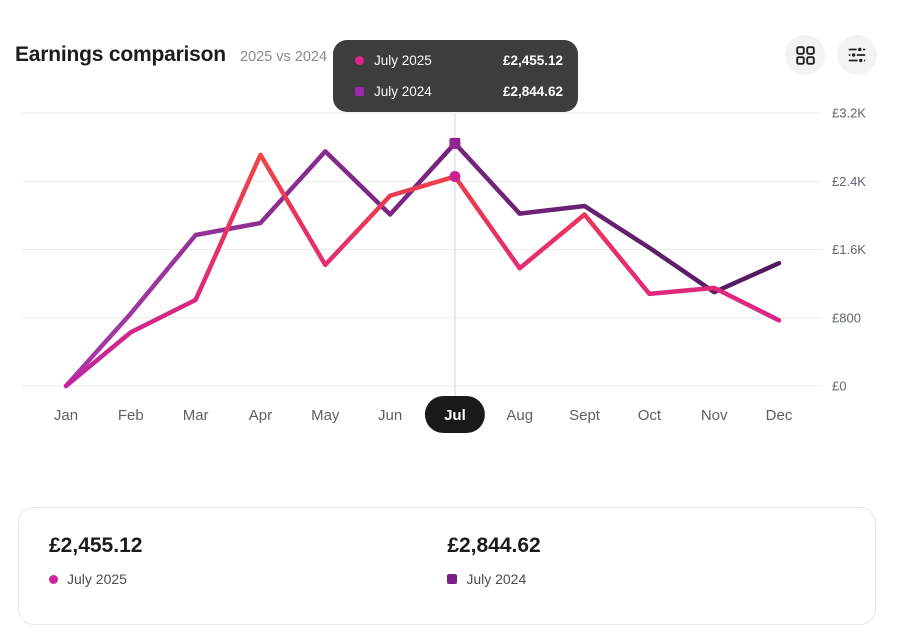 This screenshot has width=897, height=633. I want to click on x-axis-label-apr: Apr, so click(260, 415).